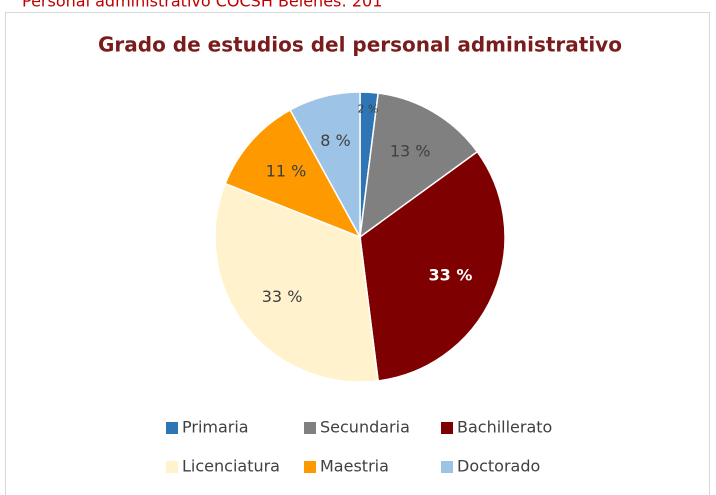 Image resolution: width=716 pixels, height=495 pixels. Describe the element at coordinates (410, 151) in the screenshot. I see `slice-label: 13 %` at that location.